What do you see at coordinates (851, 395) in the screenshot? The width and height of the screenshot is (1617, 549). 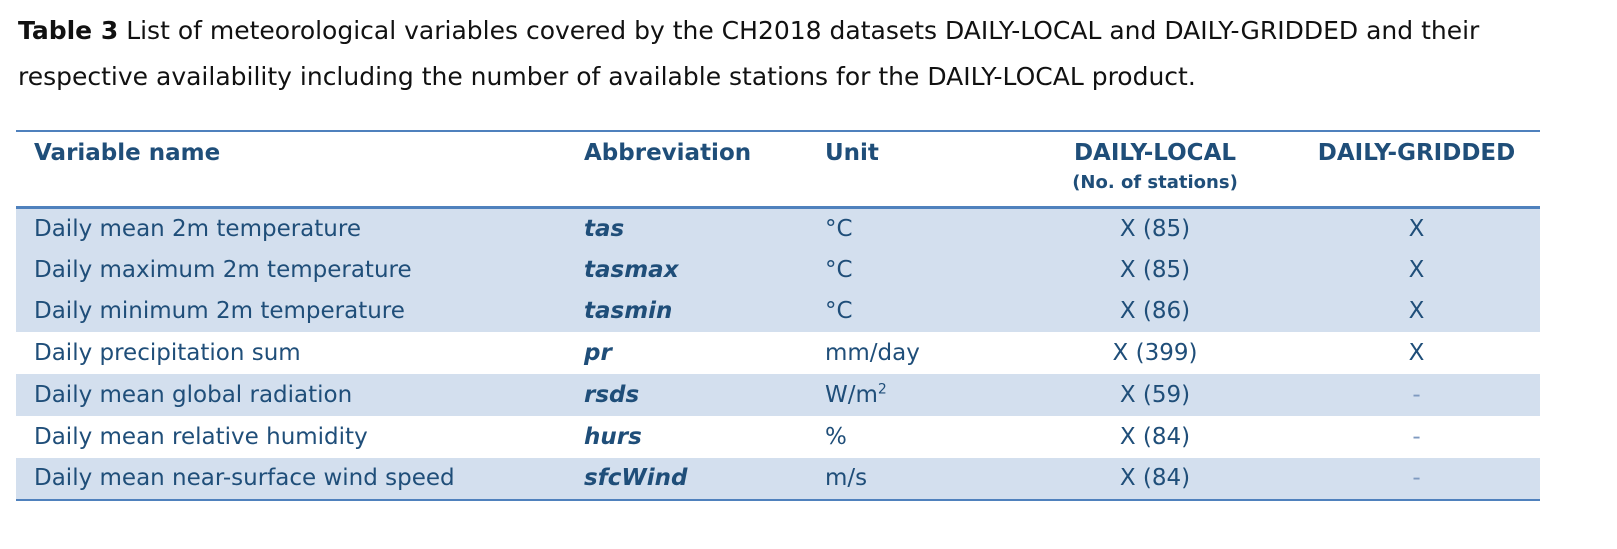 I see `unit-text: W/m` at bounding box center [851, 395].